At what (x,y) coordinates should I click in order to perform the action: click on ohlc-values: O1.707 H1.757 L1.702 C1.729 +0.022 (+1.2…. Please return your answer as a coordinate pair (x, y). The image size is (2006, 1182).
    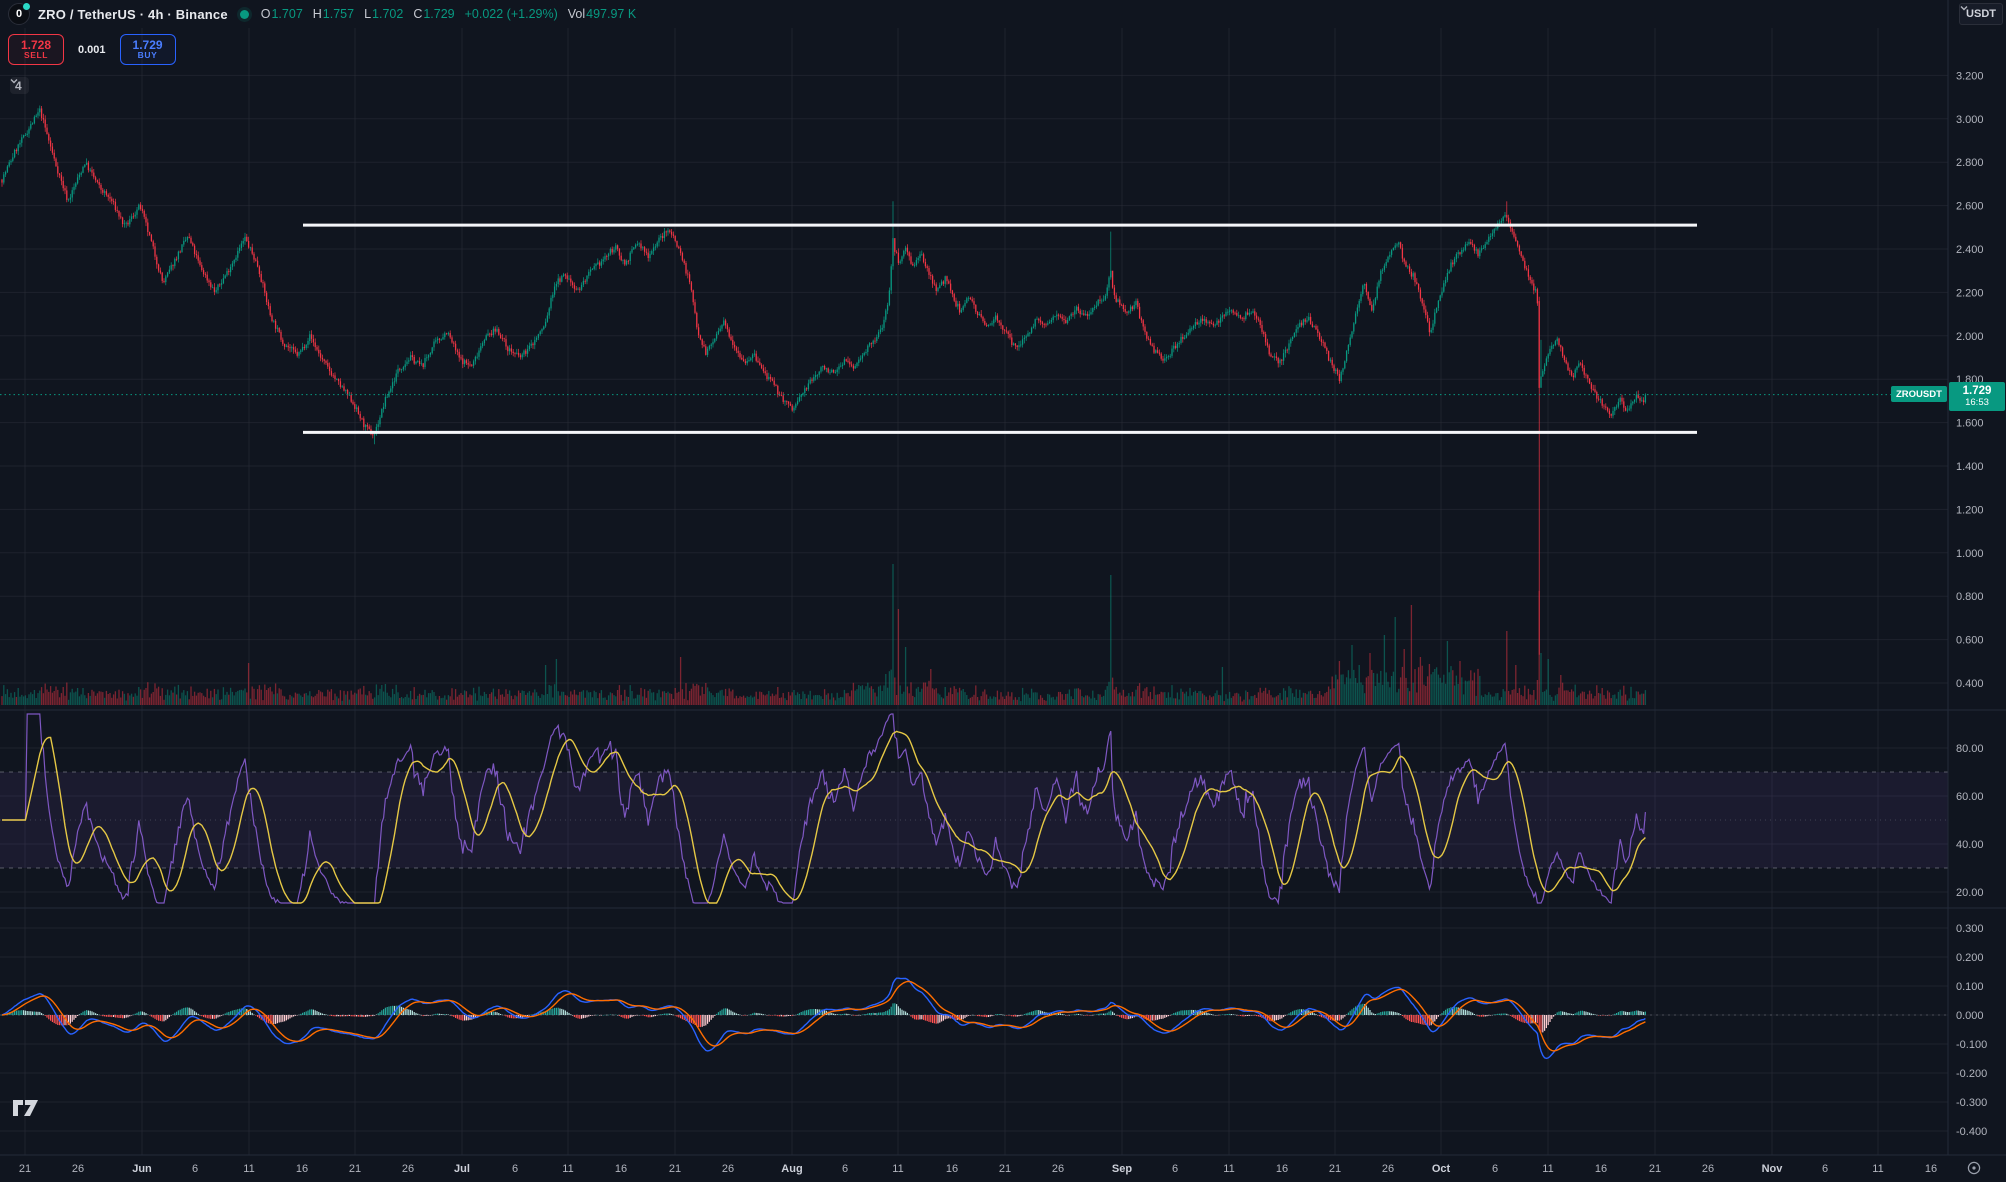
    Looking at the image, I should click on (448, 14).